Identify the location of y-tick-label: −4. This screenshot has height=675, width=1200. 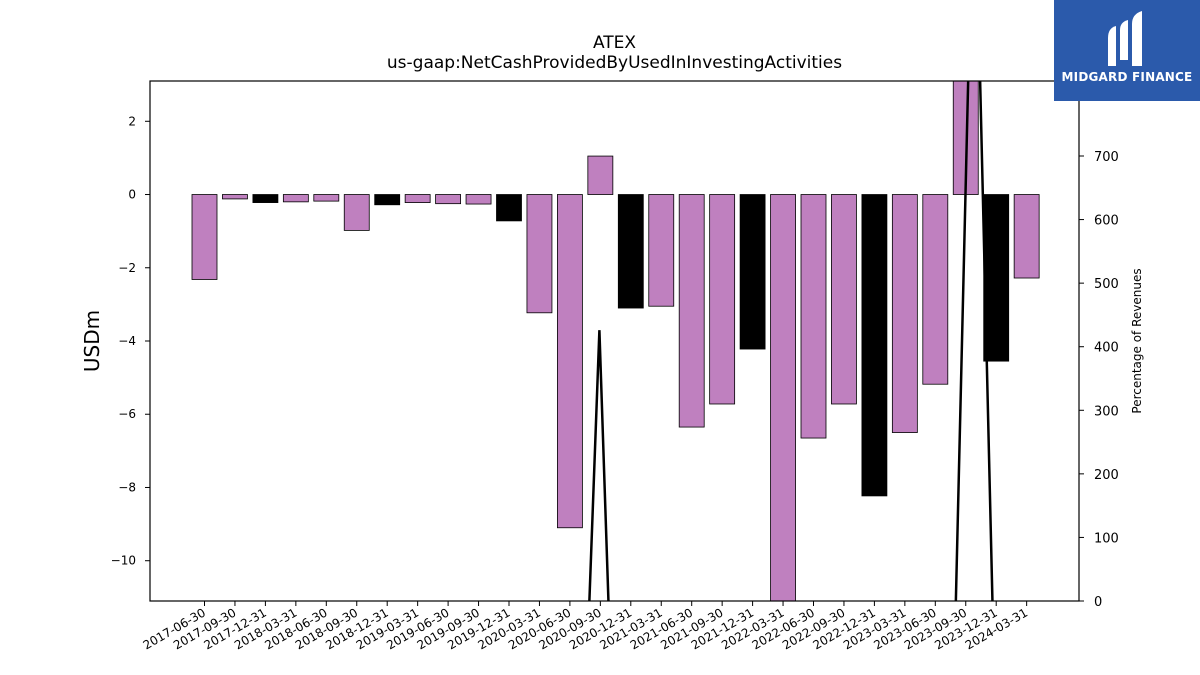
(127, 341).